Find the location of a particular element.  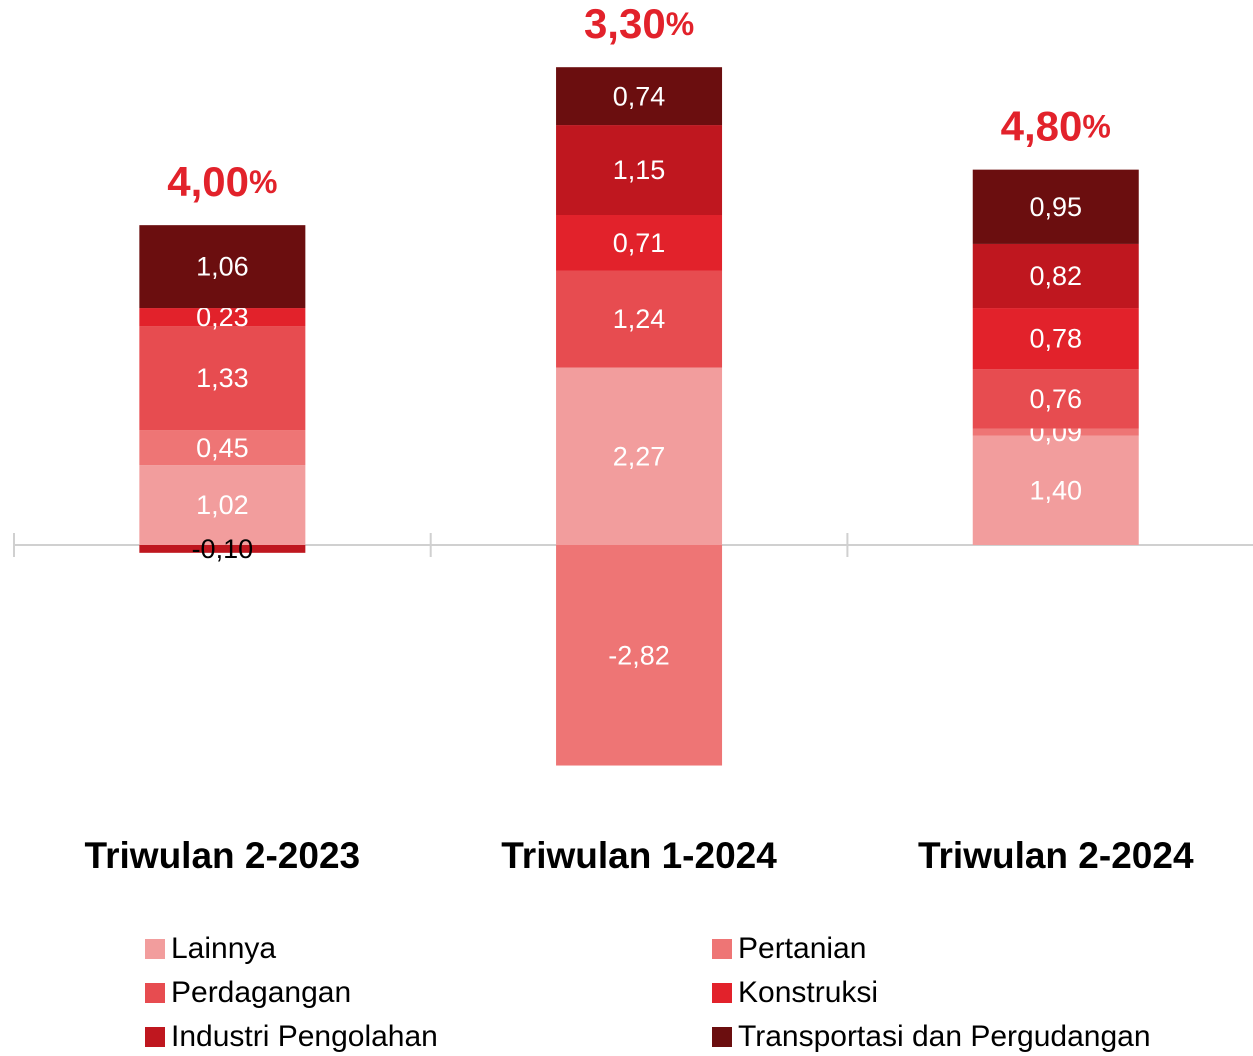

legend-label: Transportasi dan Pergudangan is located at coordinates (944, 1036).